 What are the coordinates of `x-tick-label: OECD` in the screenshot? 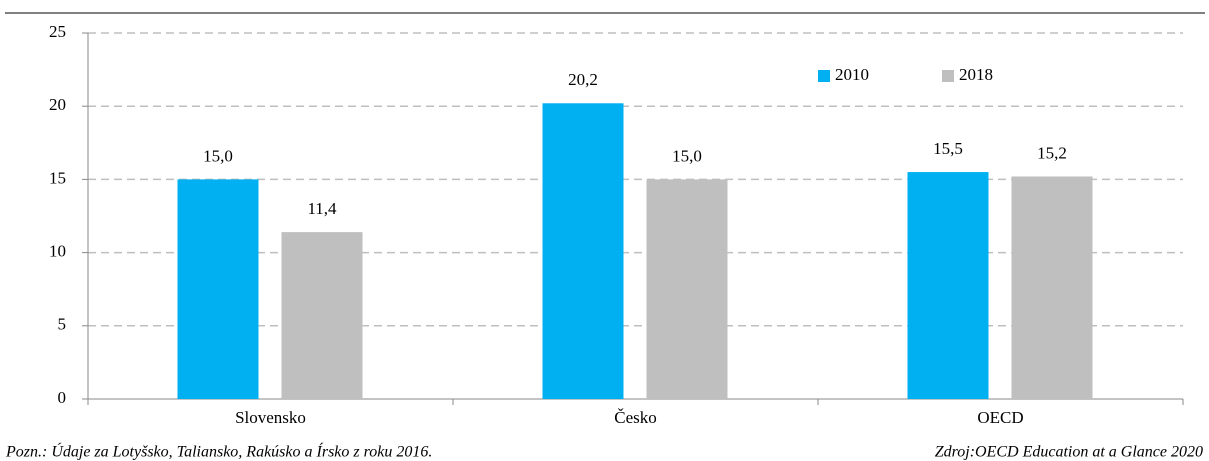 It's located at (1000, 417).